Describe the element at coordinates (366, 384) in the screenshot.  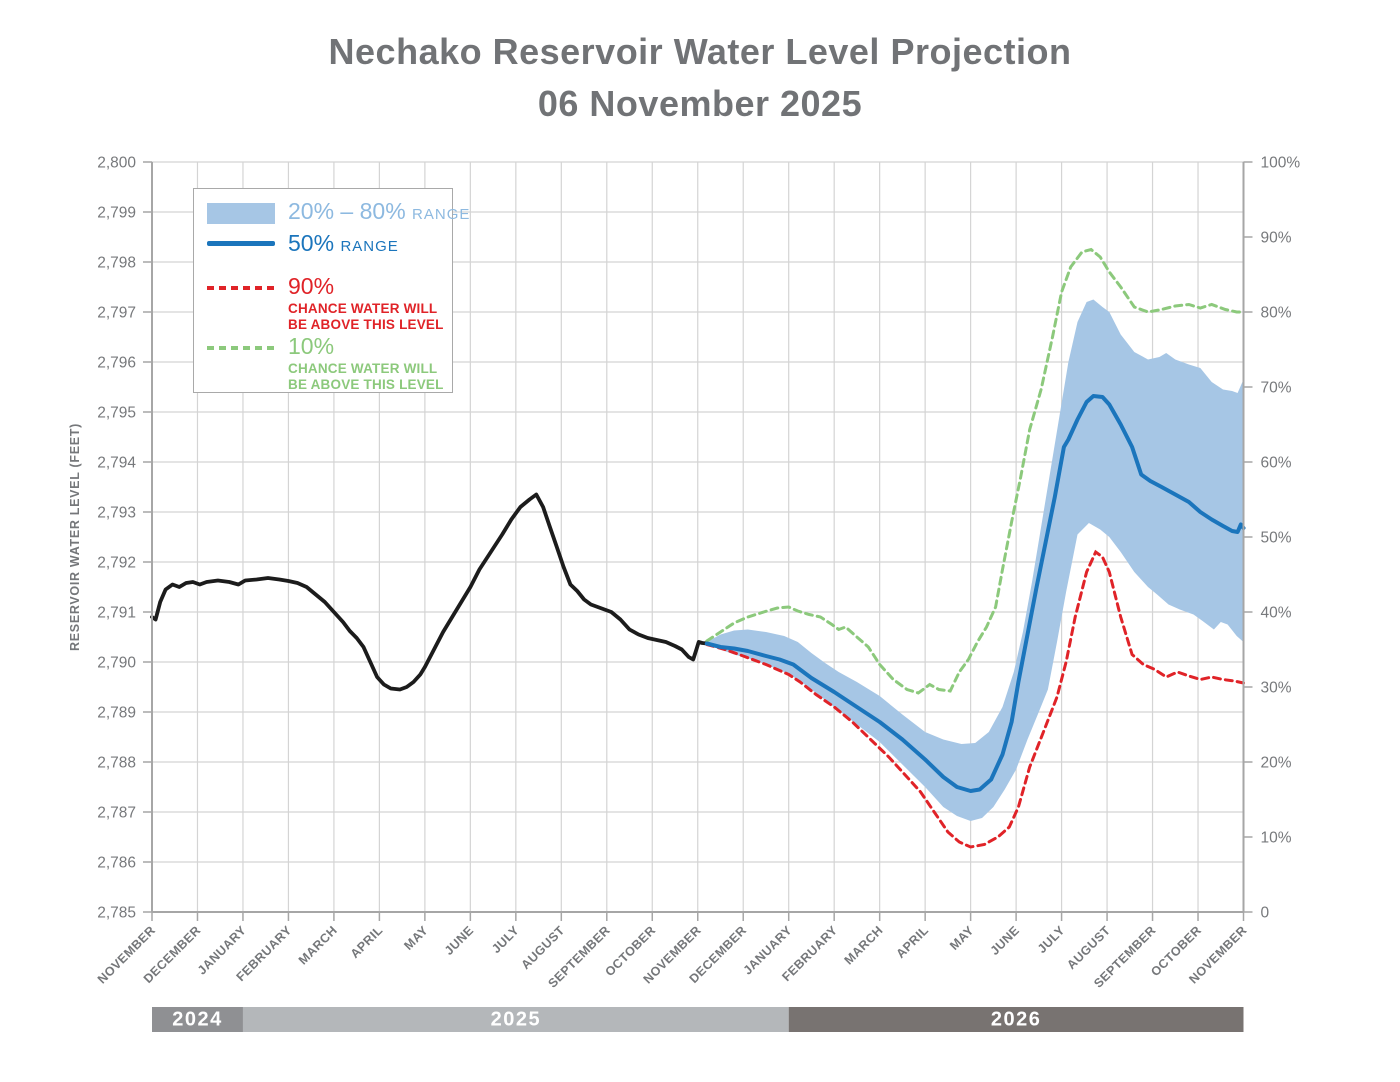
I see `p10-description-line2: BE ABOVE THIS LEVEL` at that location.